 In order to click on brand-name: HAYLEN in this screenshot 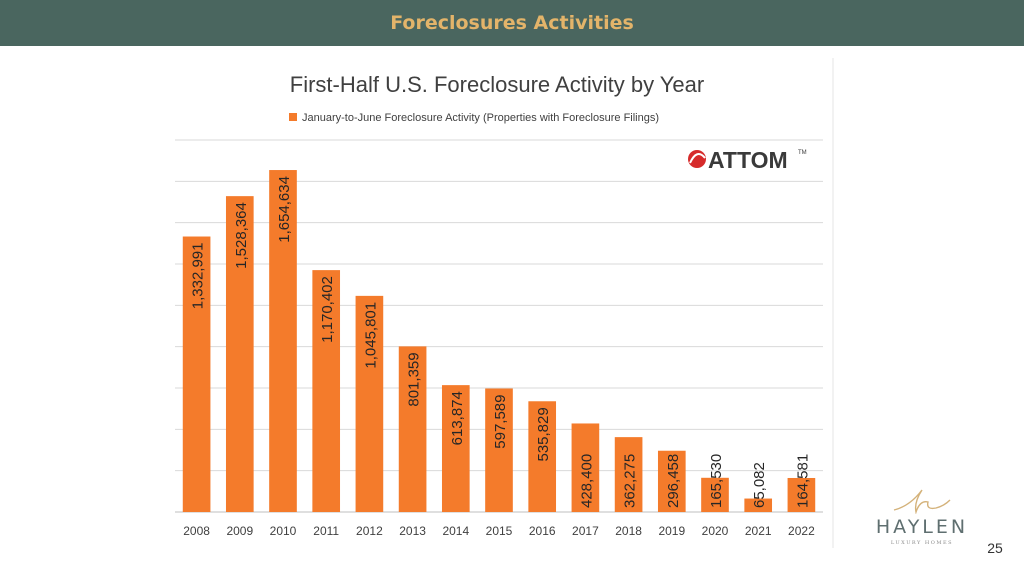, I will do `click(922, 527)`.